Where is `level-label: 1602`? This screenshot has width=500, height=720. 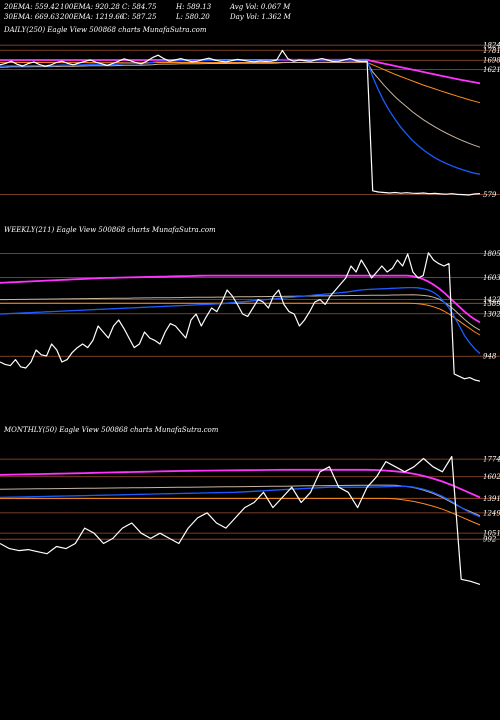 level-label: 1602 is located at coordinates (491, 477).